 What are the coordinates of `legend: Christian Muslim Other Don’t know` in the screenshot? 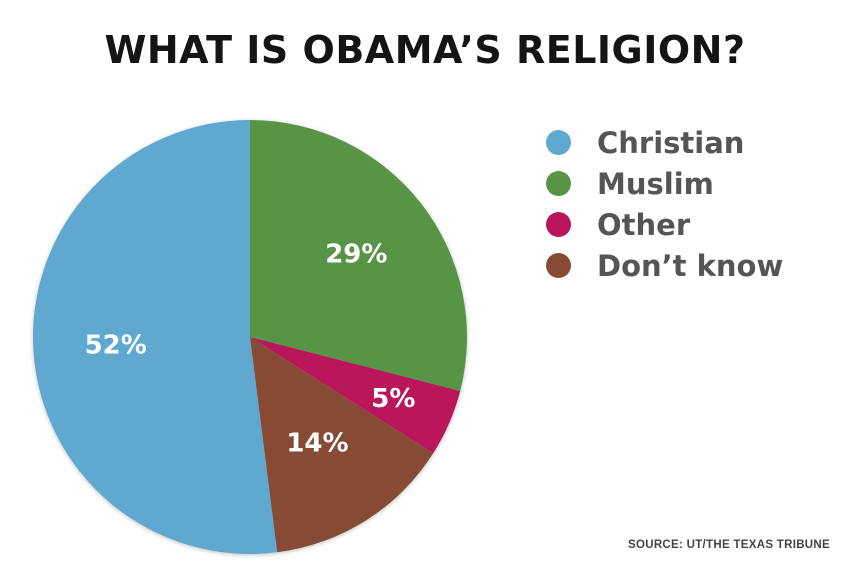 It's located at (664, 204).